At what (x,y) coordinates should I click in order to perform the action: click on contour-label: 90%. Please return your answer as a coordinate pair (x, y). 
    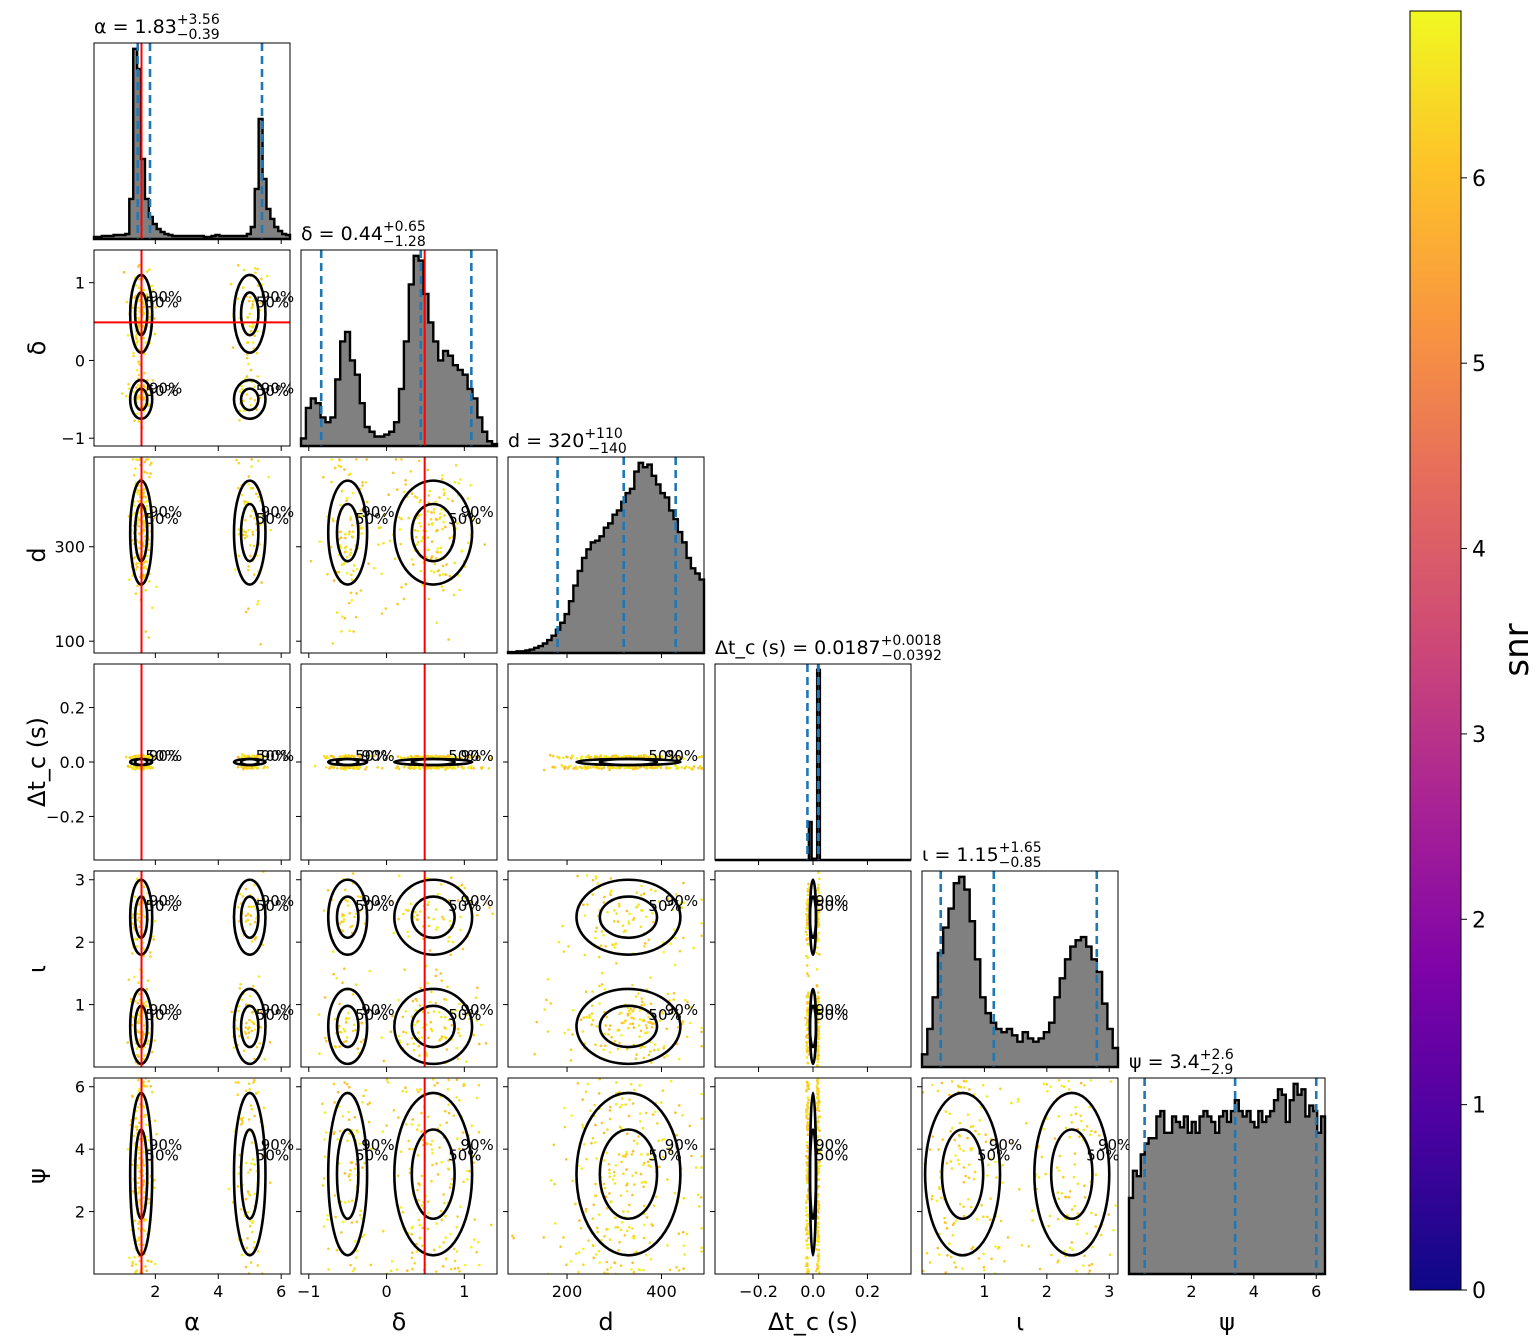
    Looking at the image, I should click on (165, 1010).